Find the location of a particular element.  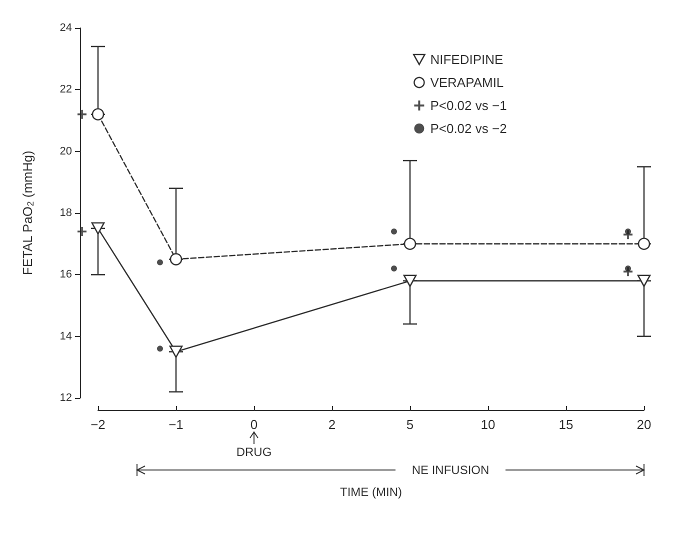

x-tick-label: −1 is located at coordinates (176, 424).